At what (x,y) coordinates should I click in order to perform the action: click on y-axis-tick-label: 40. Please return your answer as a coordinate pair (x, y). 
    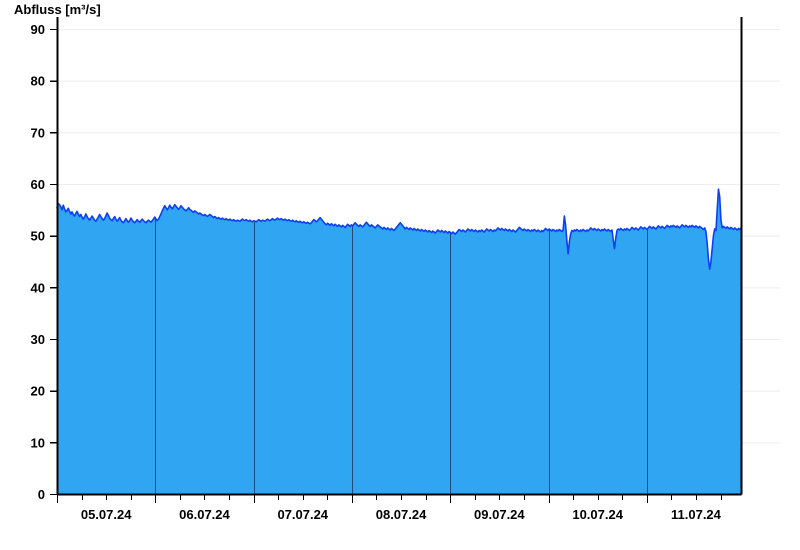
    Looking at the image, I should click on (38, 287).